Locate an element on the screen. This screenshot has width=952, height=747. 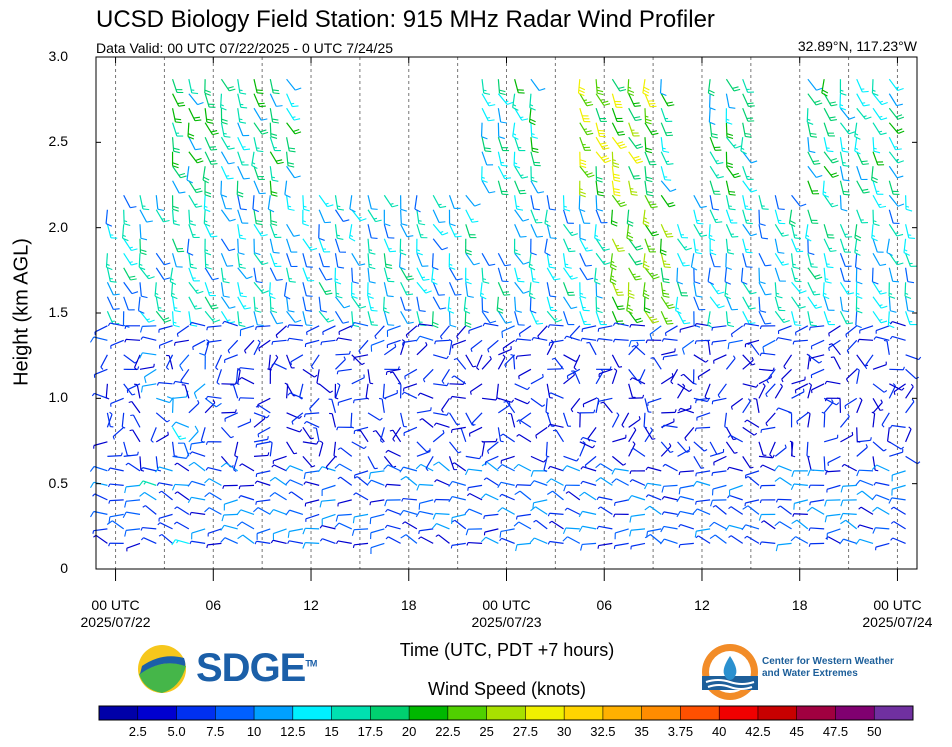
colorbar-tick-label: 10 is located at coordinates (254, 731).